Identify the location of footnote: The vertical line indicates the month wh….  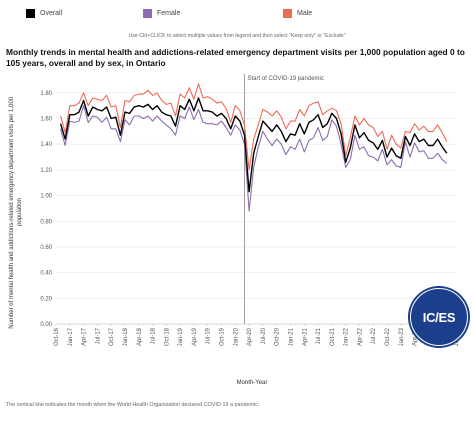
(133, 405).